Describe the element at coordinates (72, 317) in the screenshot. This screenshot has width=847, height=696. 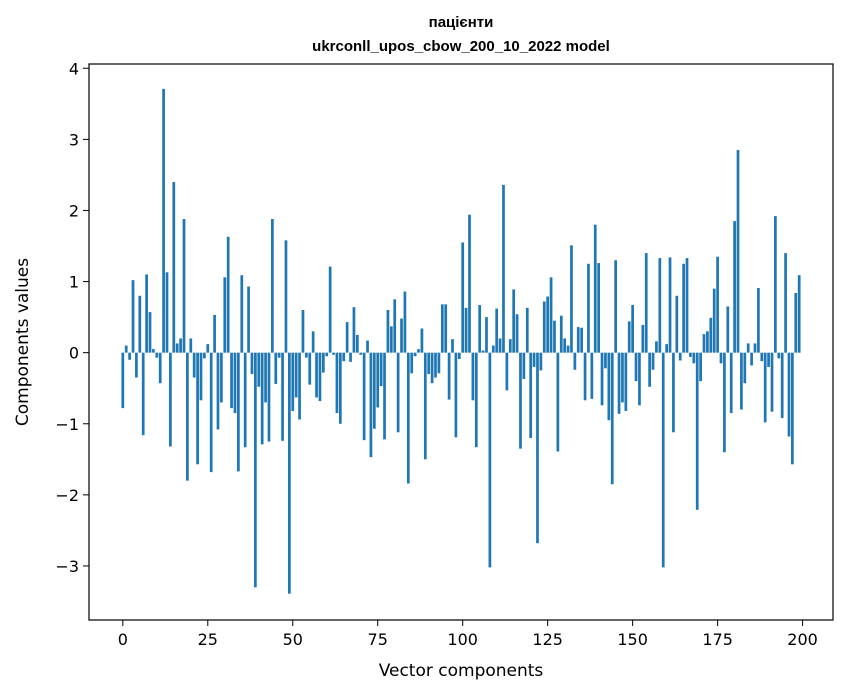
I see `y-axis-ticks: −3 −2 −1 0 1 2 3 4` at that location.